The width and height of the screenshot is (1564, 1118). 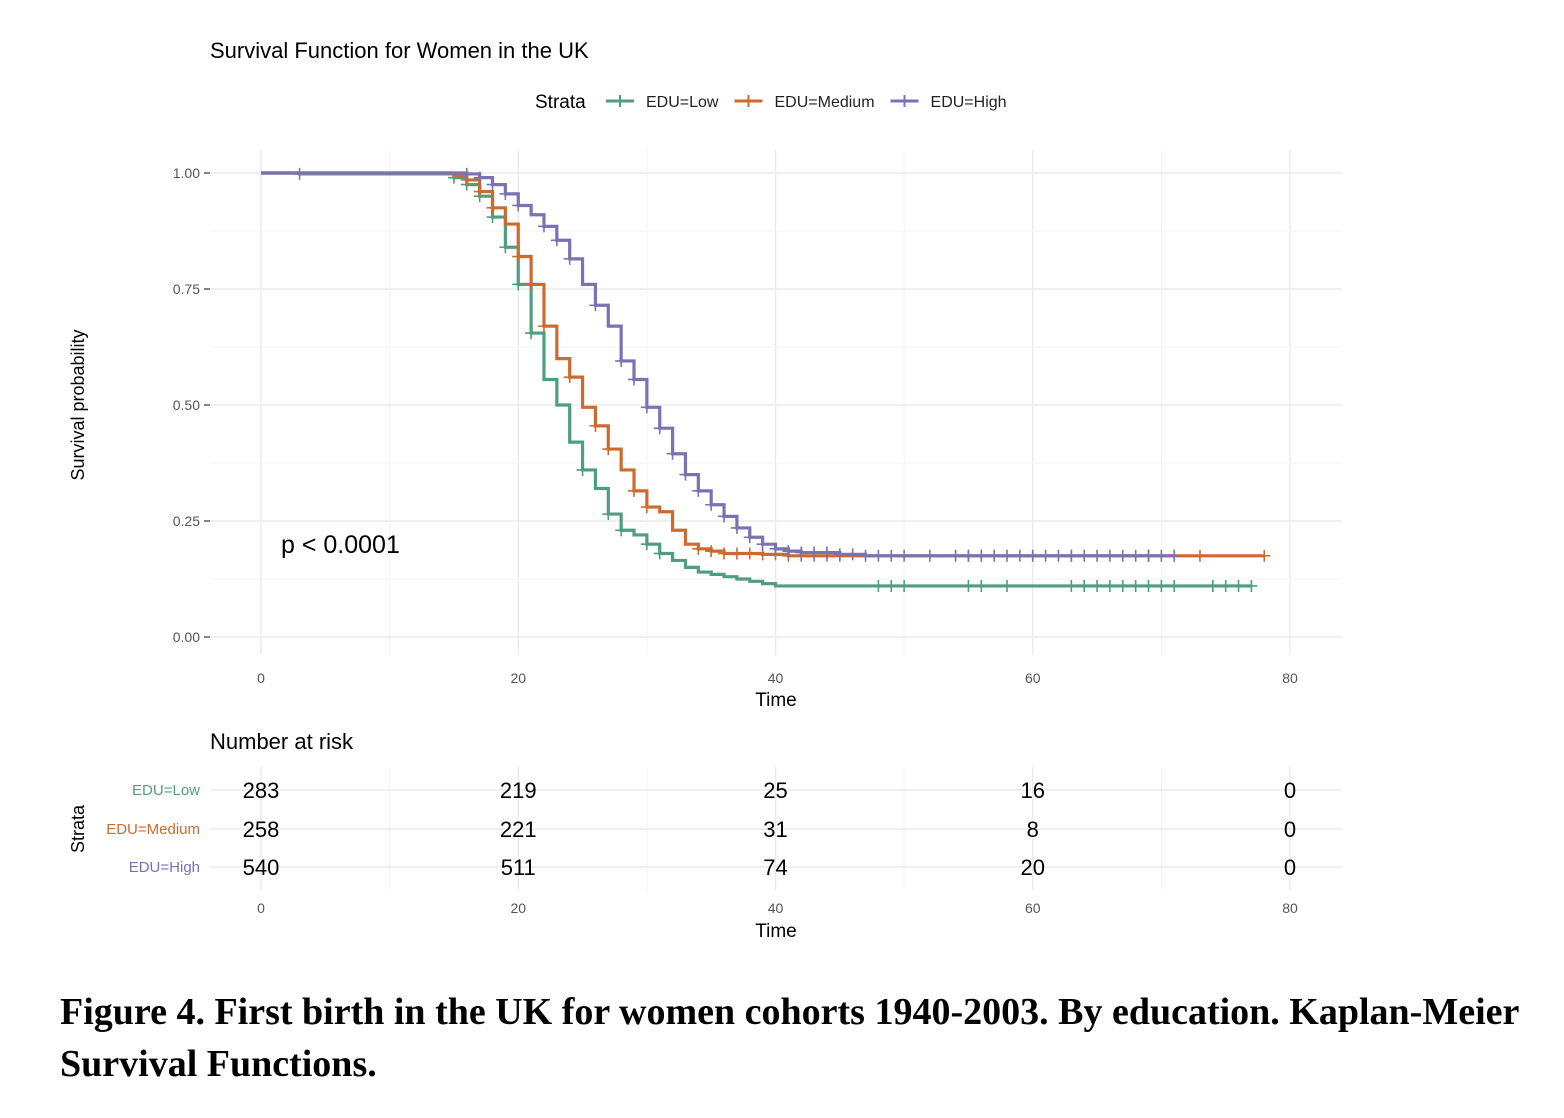 What do you see at coordinates (261, 867) in the screenshot?
I see `risk-cell: 540` at bounding box center [261, 867].